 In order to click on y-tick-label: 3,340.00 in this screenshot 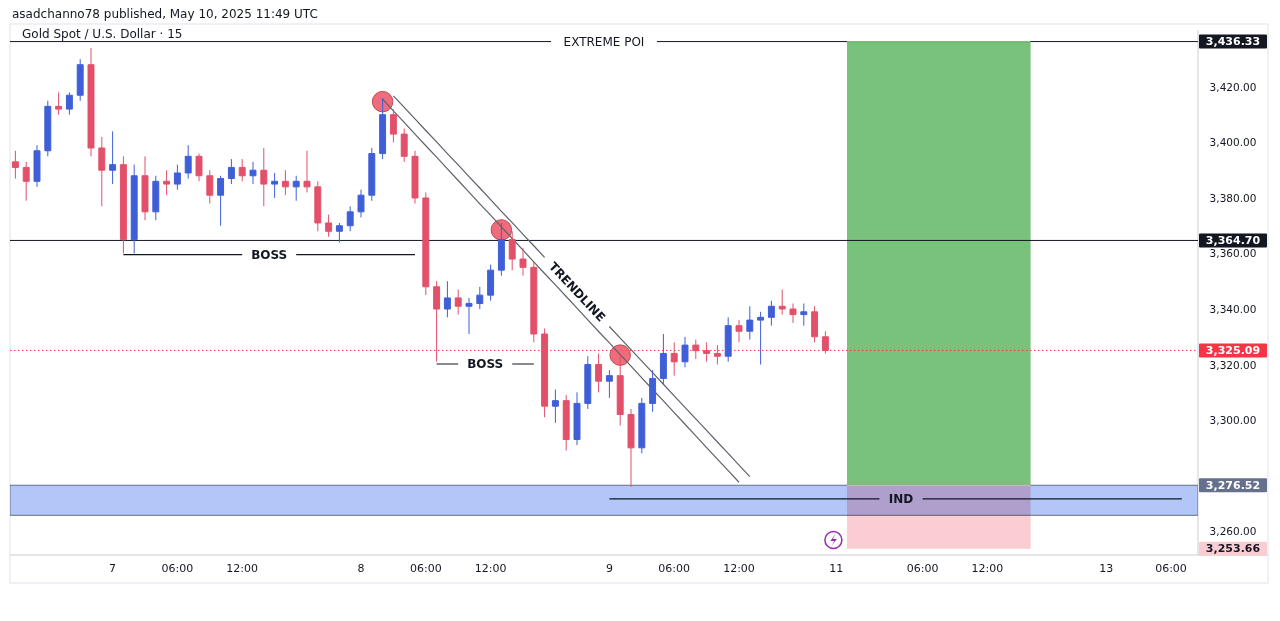, I will do `click(1233, 309)`.